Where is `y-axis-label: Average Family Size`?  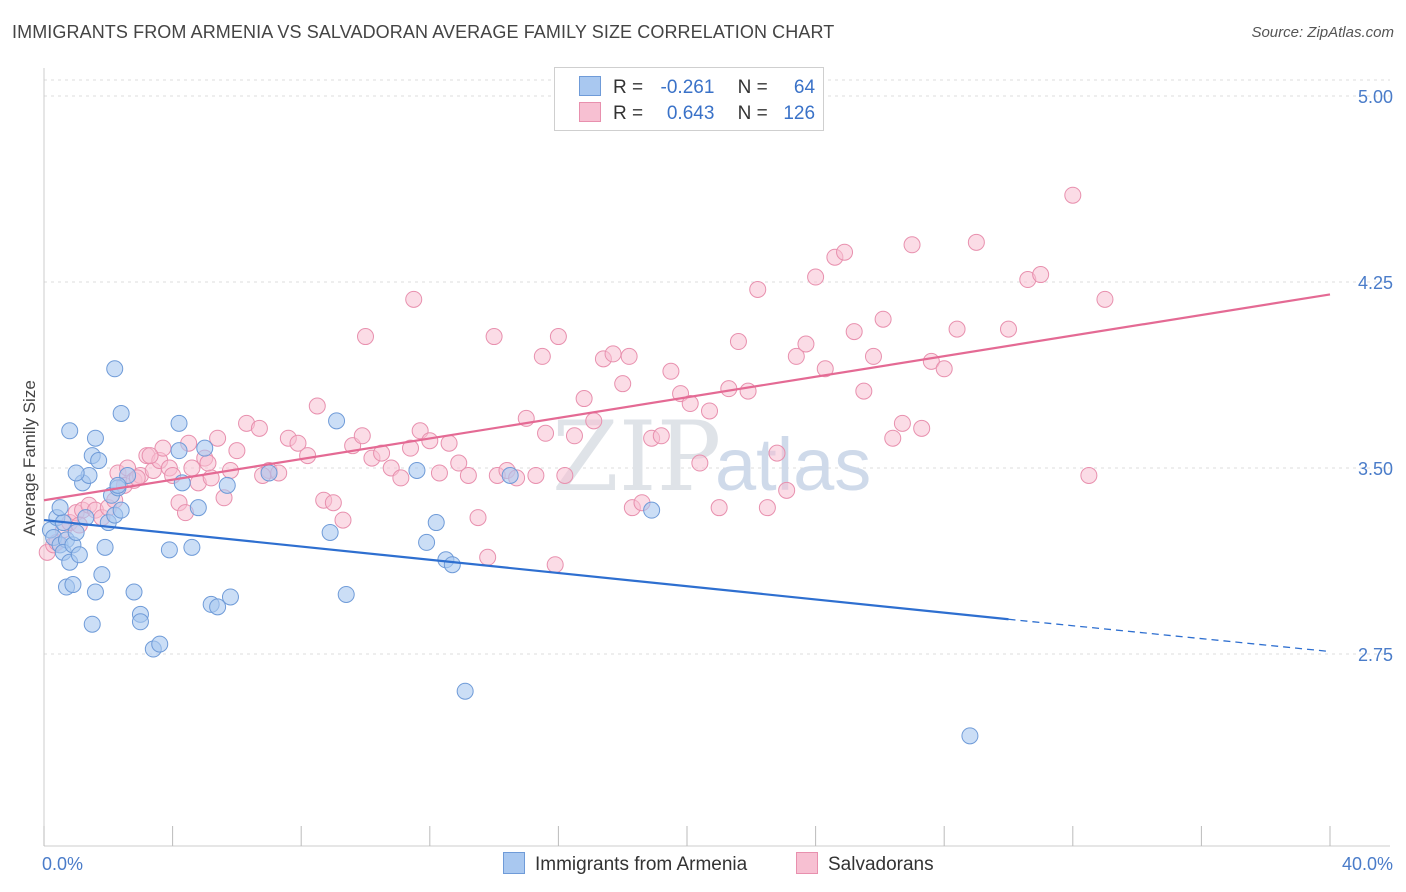
y-axis-label: Average Family Size is located at coordinates (29, 458).